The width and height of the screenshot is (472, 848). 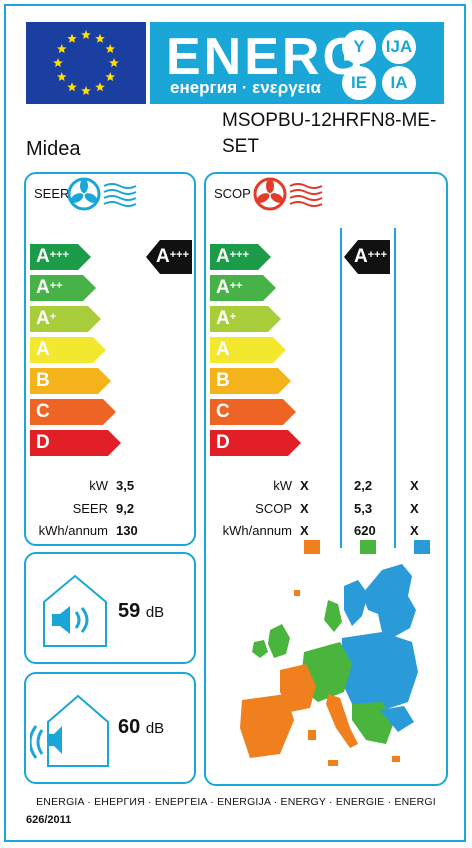 I want to click on outdoor-noise-value: 60 dB, so click(x=141, y=727).